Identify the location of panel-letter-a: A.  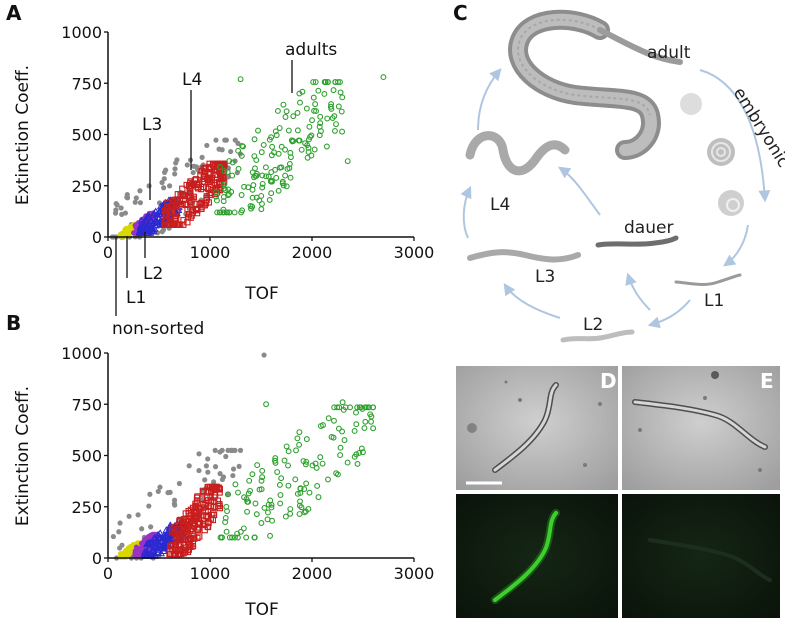
(14, 13).